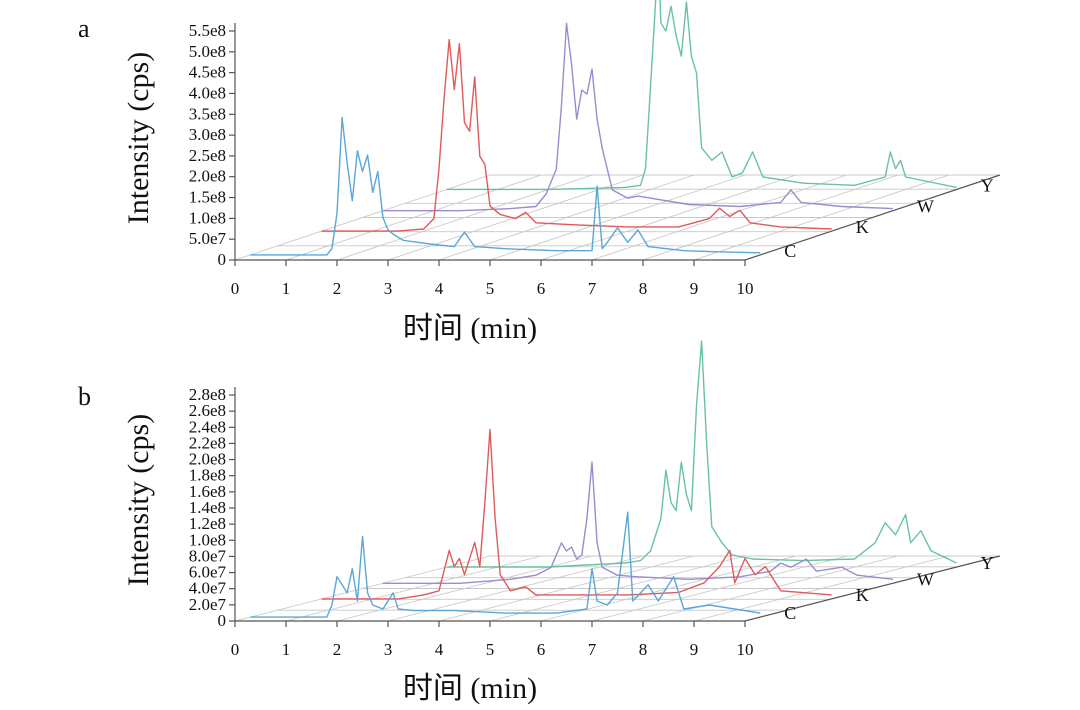 The height and width of the screenshot is (710, 1080). I want to click on y-tick-label: 1.5e8, so click(207, 197).